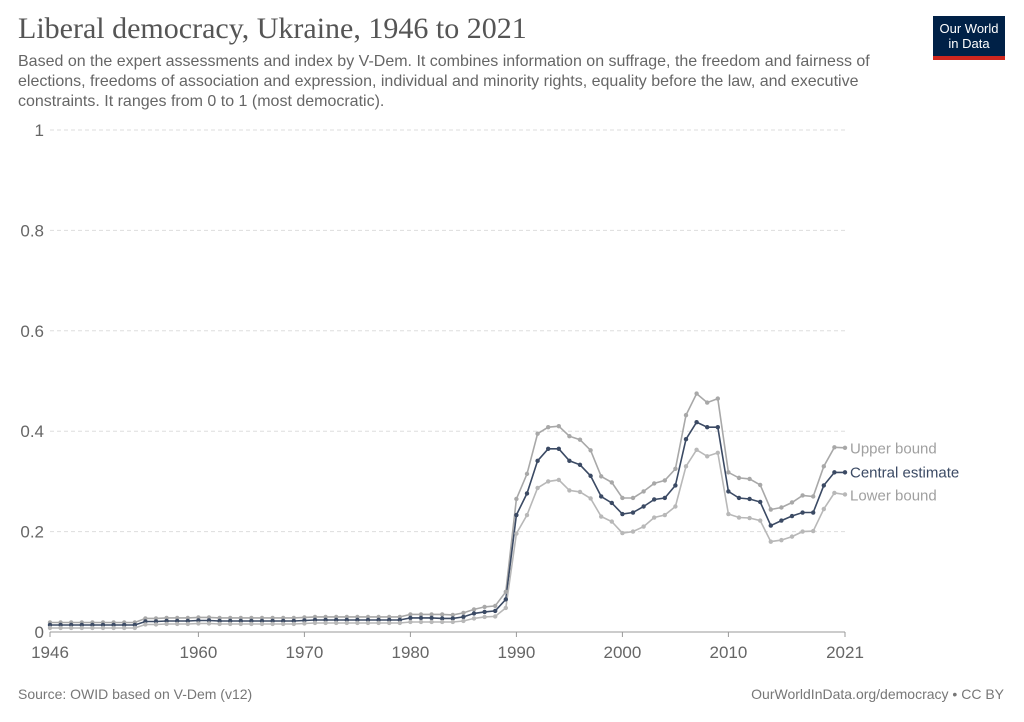 Image resolution: width=1024 pixels, height=722 pixels. What do you see at coordinates (893, 495) in the screenshot?
I see `legend-label-lower-bound: Lower bound` at bounding box center [893, 495].